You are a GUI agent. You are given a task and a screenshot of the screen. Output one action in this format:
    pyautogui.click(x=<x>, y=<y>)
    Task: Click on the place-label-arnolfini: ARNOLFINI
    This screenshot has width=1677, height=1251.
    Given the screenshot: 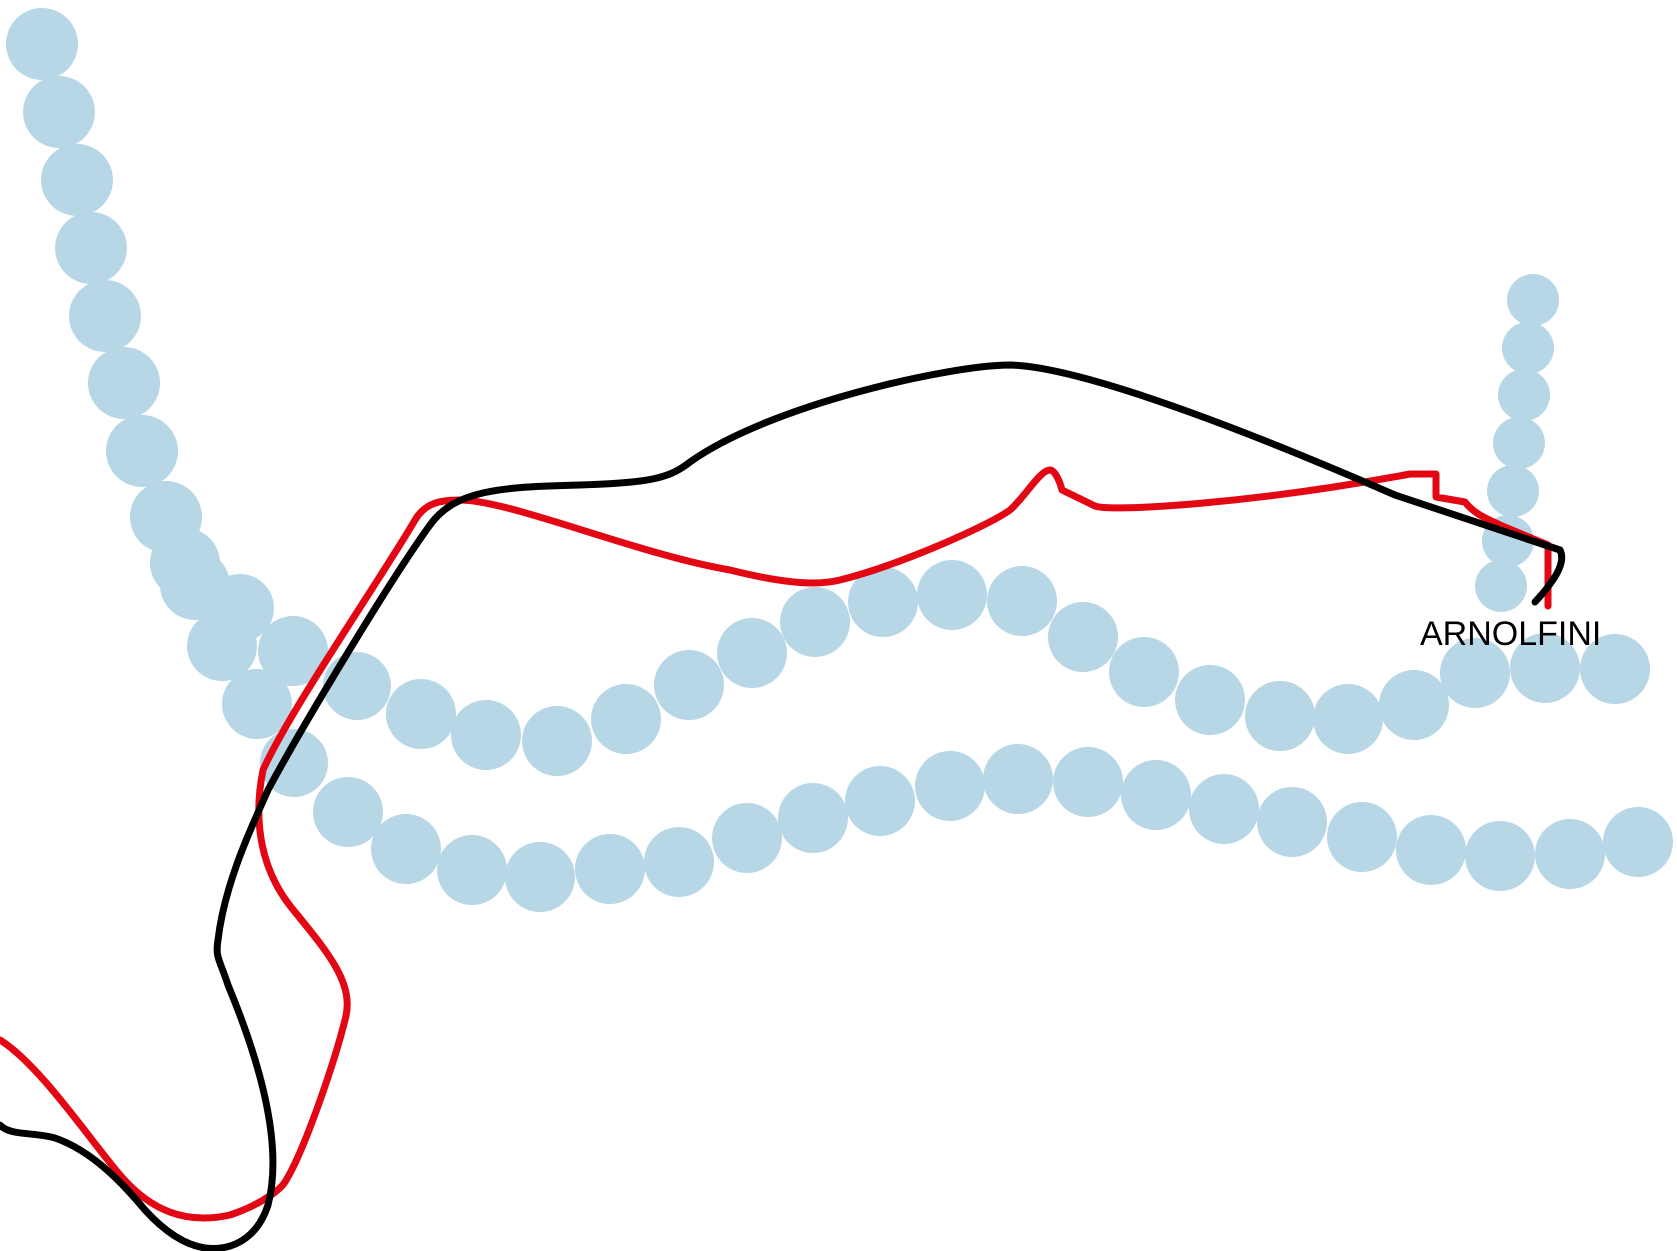 What is the action you would take?
    pyautogui.click(x=1510, y=634)
    